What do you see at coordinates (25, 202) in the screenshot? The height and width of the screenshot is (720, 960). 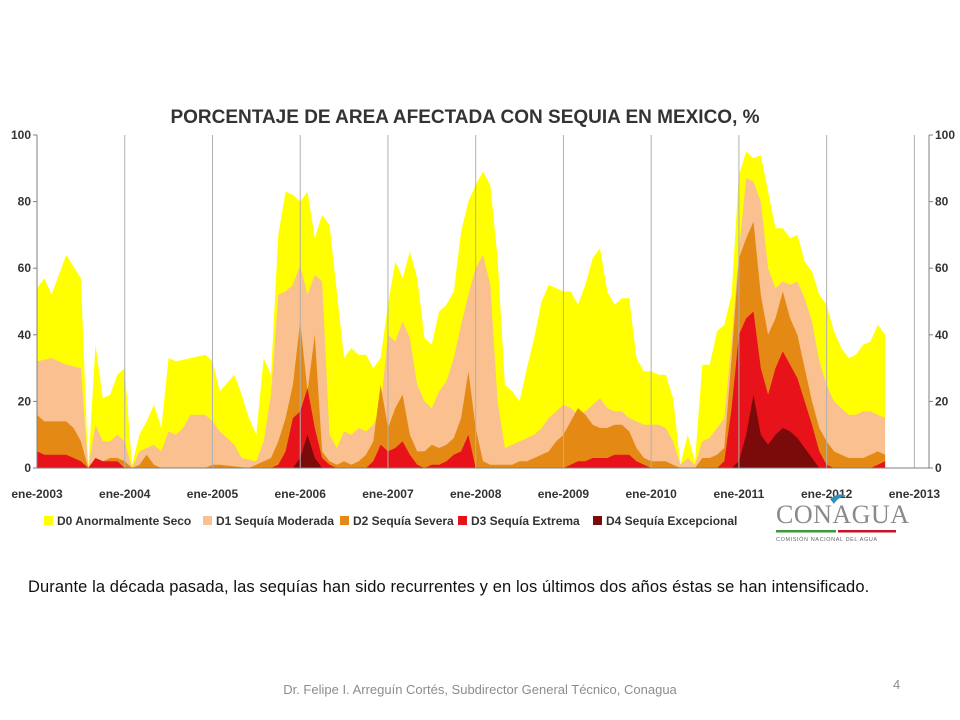 I see `y-tick-label-left: 80` at bounding box center [25, 202].